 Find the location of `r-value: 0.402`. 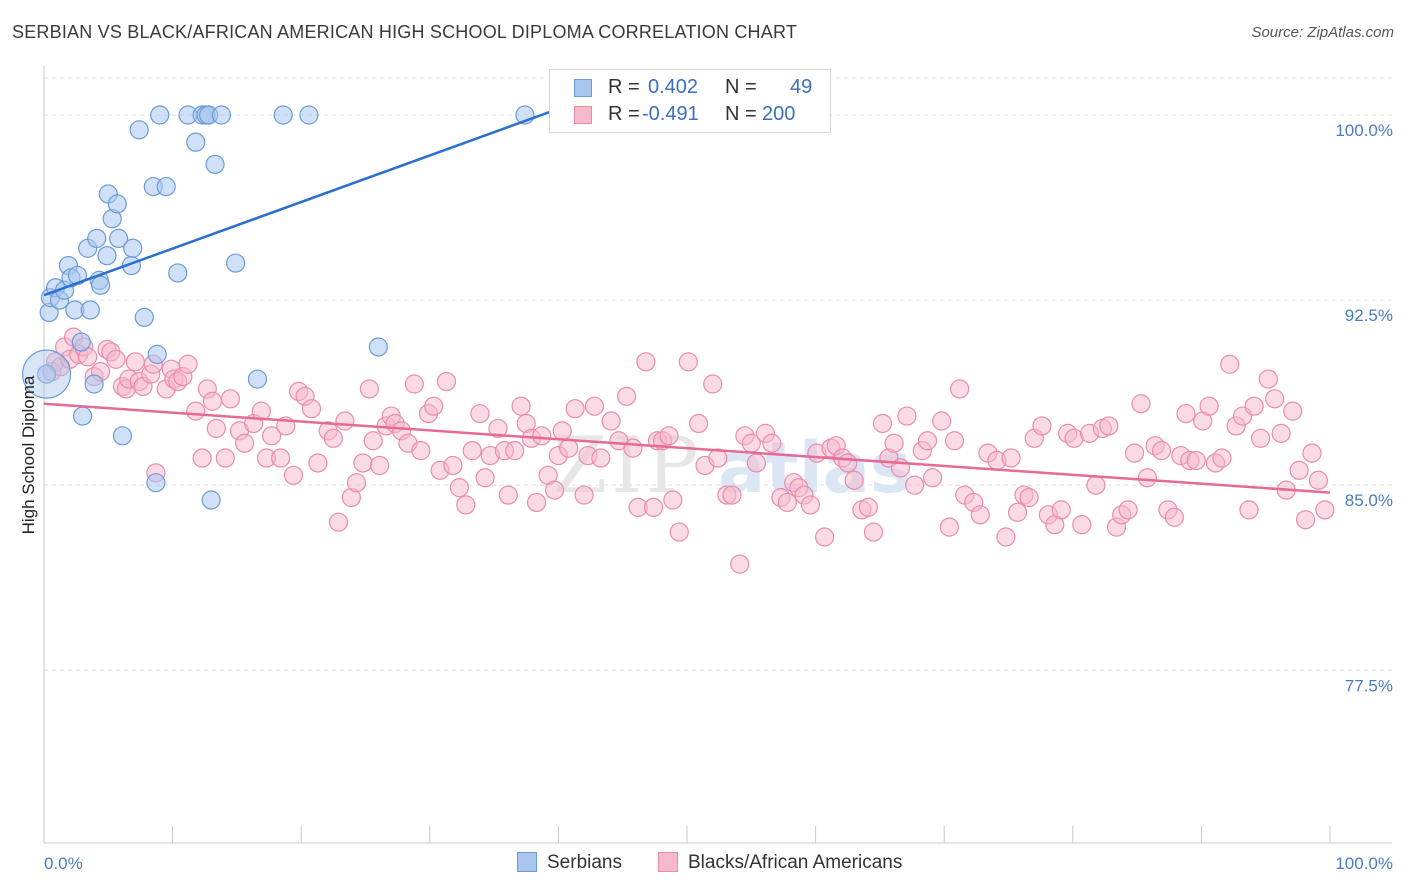

r-value: 0.402 is located at coordinates (673, 87).